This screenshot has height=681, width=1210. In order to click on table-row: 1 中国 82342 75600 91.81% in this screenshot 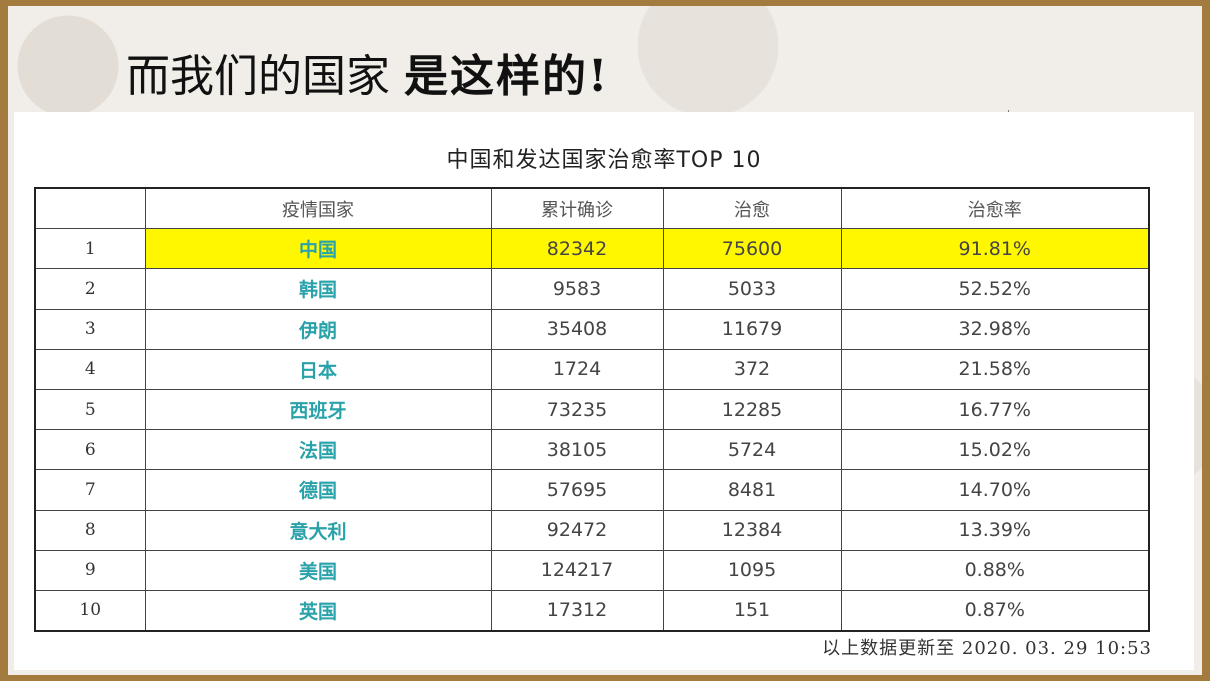, I will do `click(592, 249)`.